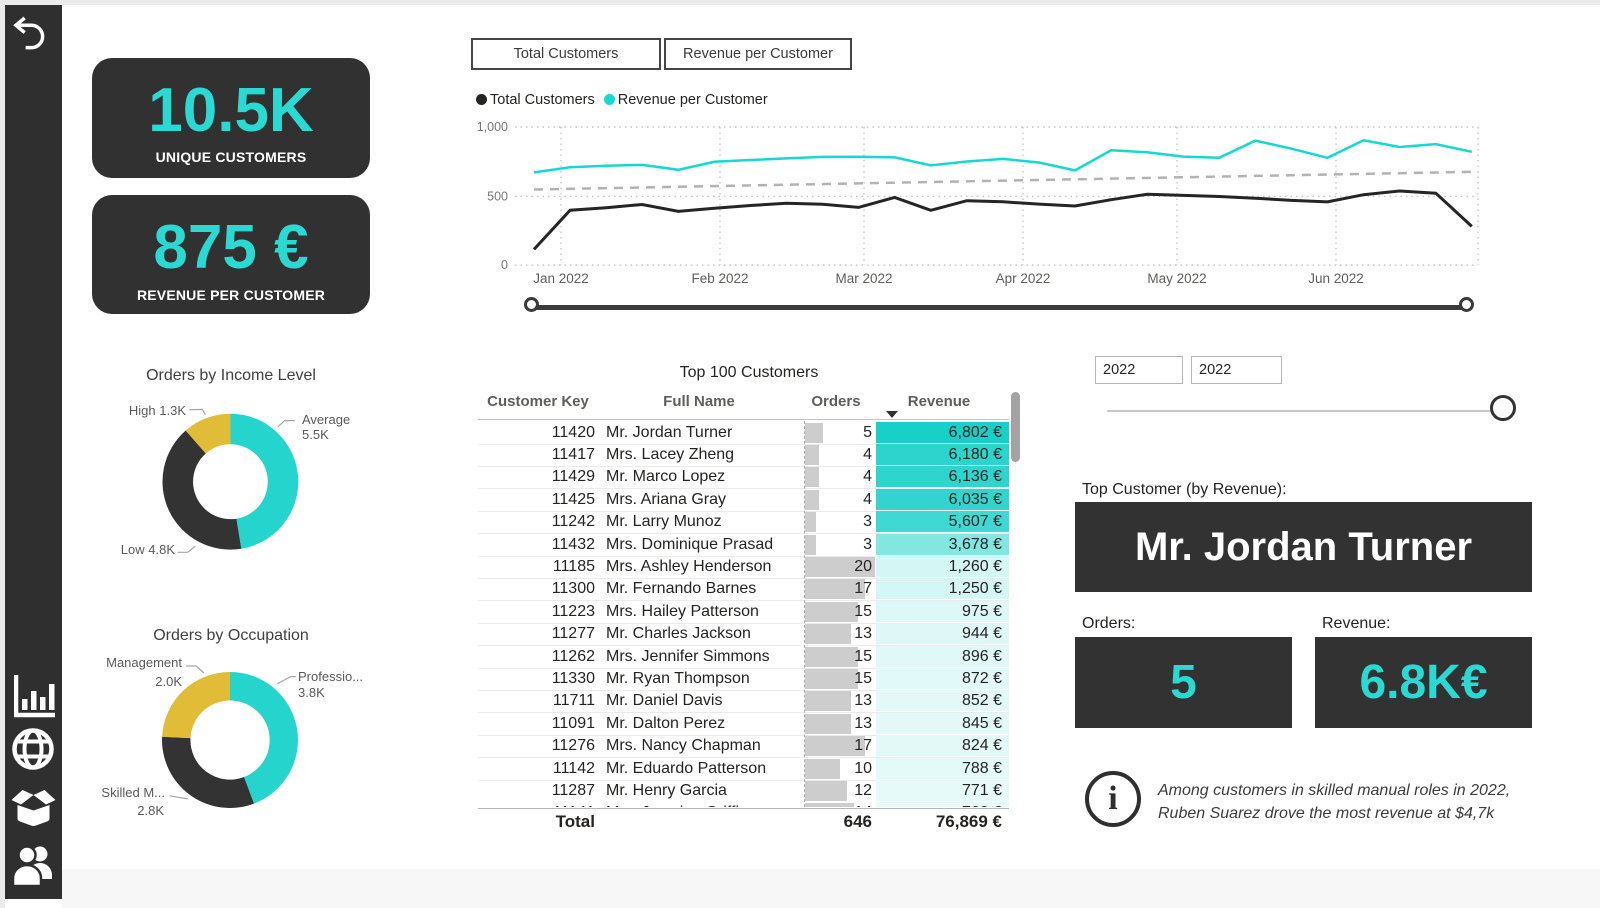 Image resolution: width=1600 pixels, height=908 pixels. I want to click on svg-text: 0, so click(504, 265).